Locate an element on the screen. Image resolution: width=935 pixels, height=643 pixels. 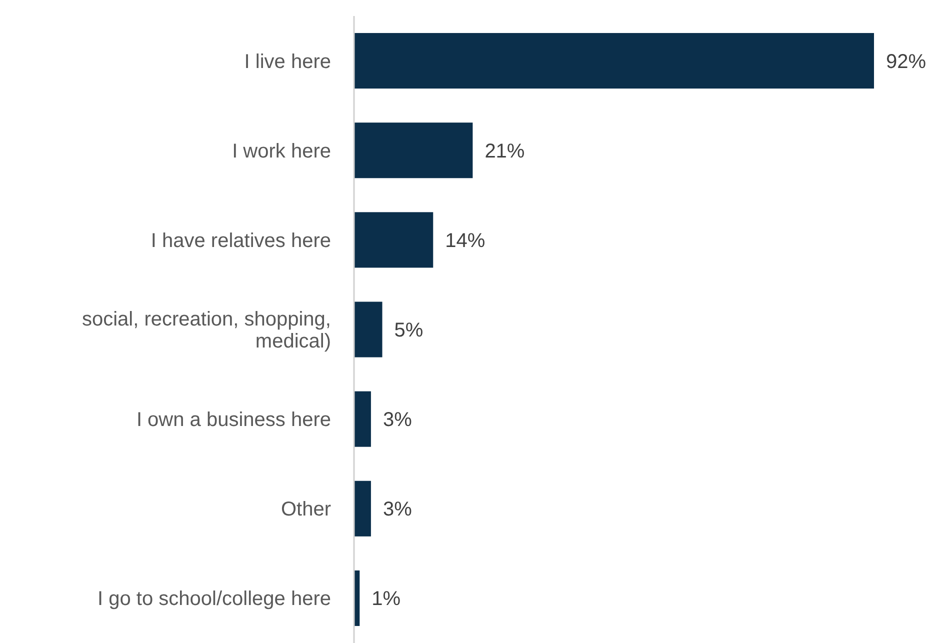
data-label: 1% is located at coordinates (386, 599).